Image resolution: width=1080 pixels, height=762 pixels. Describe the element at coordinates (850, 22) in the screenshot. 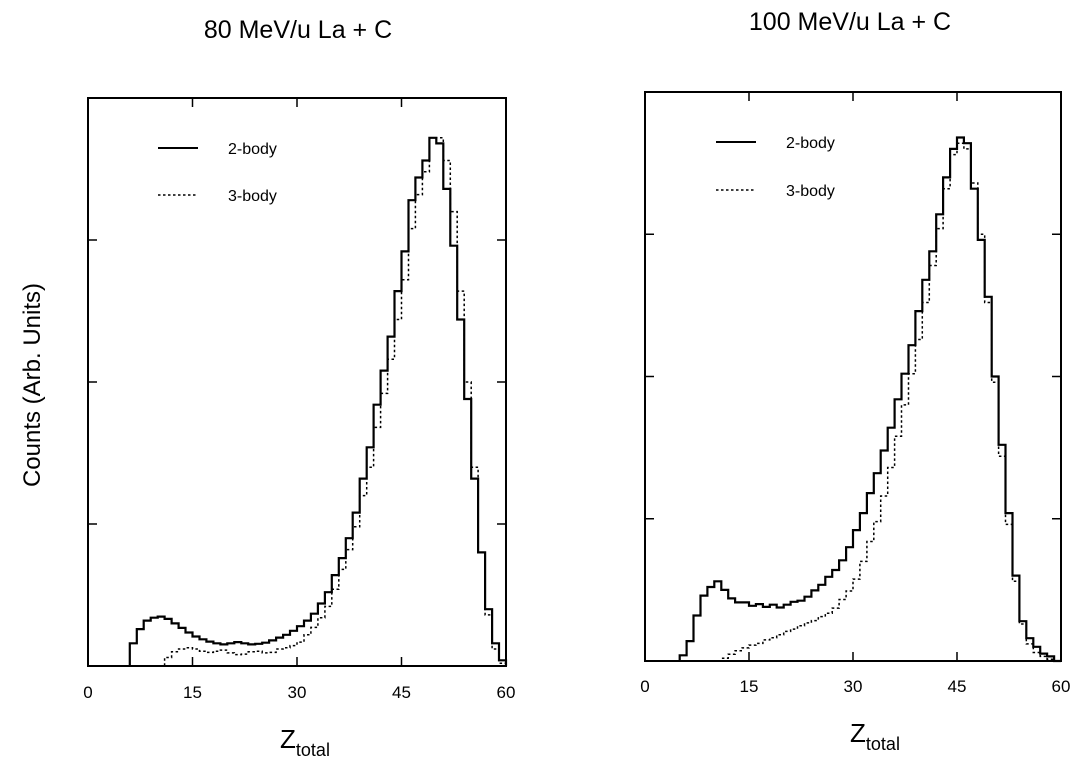

I see `chart-title: 100 MeV/u La + C` at that location.